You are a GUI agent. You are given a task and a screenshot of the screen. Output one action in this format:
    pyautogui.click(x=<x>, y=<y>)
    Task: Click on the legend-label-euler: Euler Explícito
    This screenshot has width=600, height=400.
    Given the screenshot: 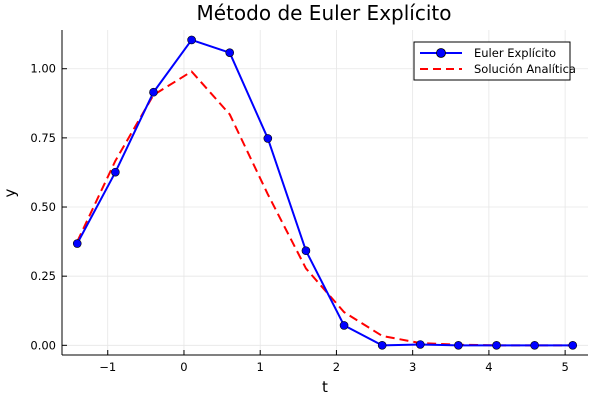 What is the action you would take?
    pyautogui.click(x=515, y=53)
    